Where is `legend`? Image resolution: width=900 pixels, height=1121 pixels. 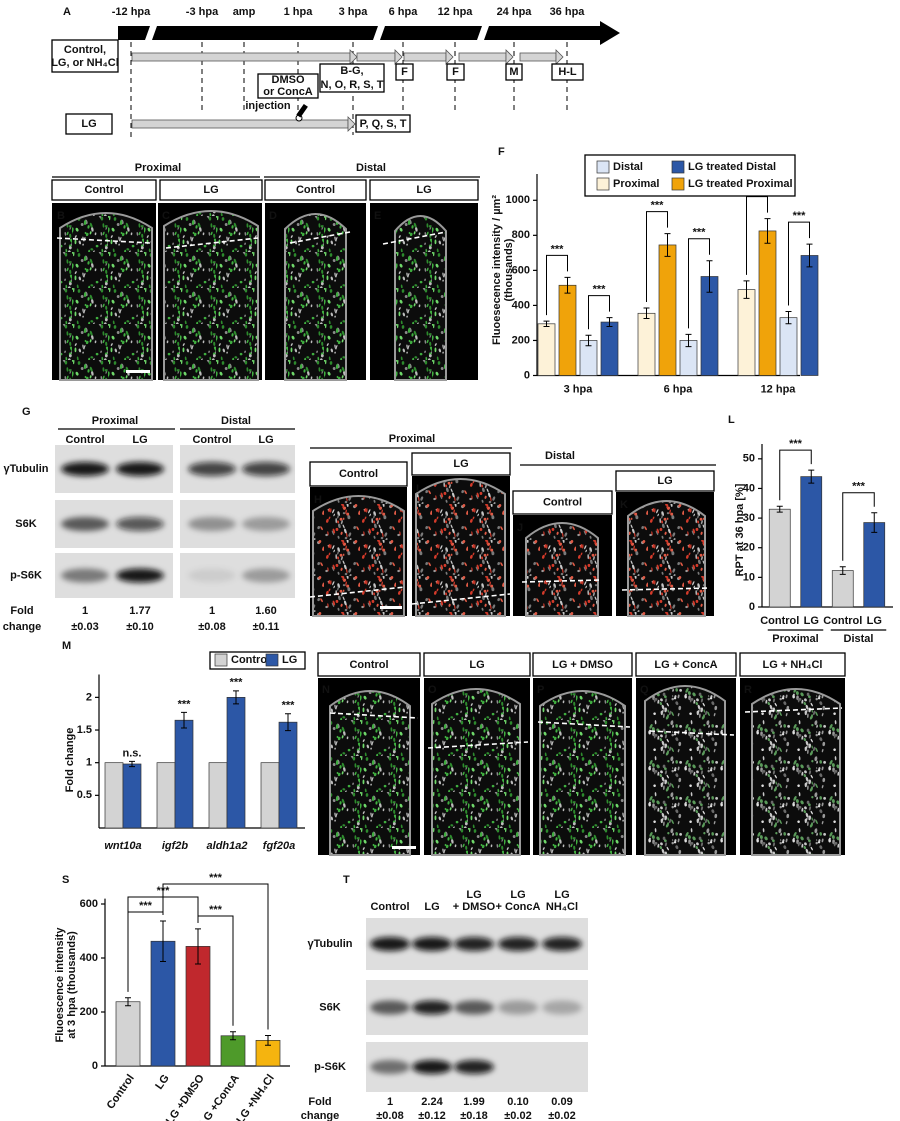 legend is located at coordinates (257, 660).